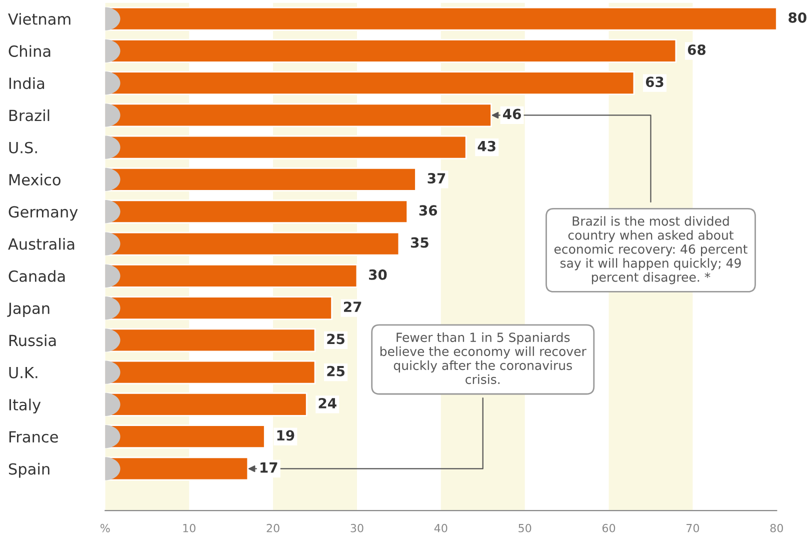  What do you see at coordinates (483, 358) in the screenshot?
I see `annotation: Fewer than 1 in 5 Spaniards believe the economy will recover quickly after the coronavirus crisis.` at bounding box center [483, 358].